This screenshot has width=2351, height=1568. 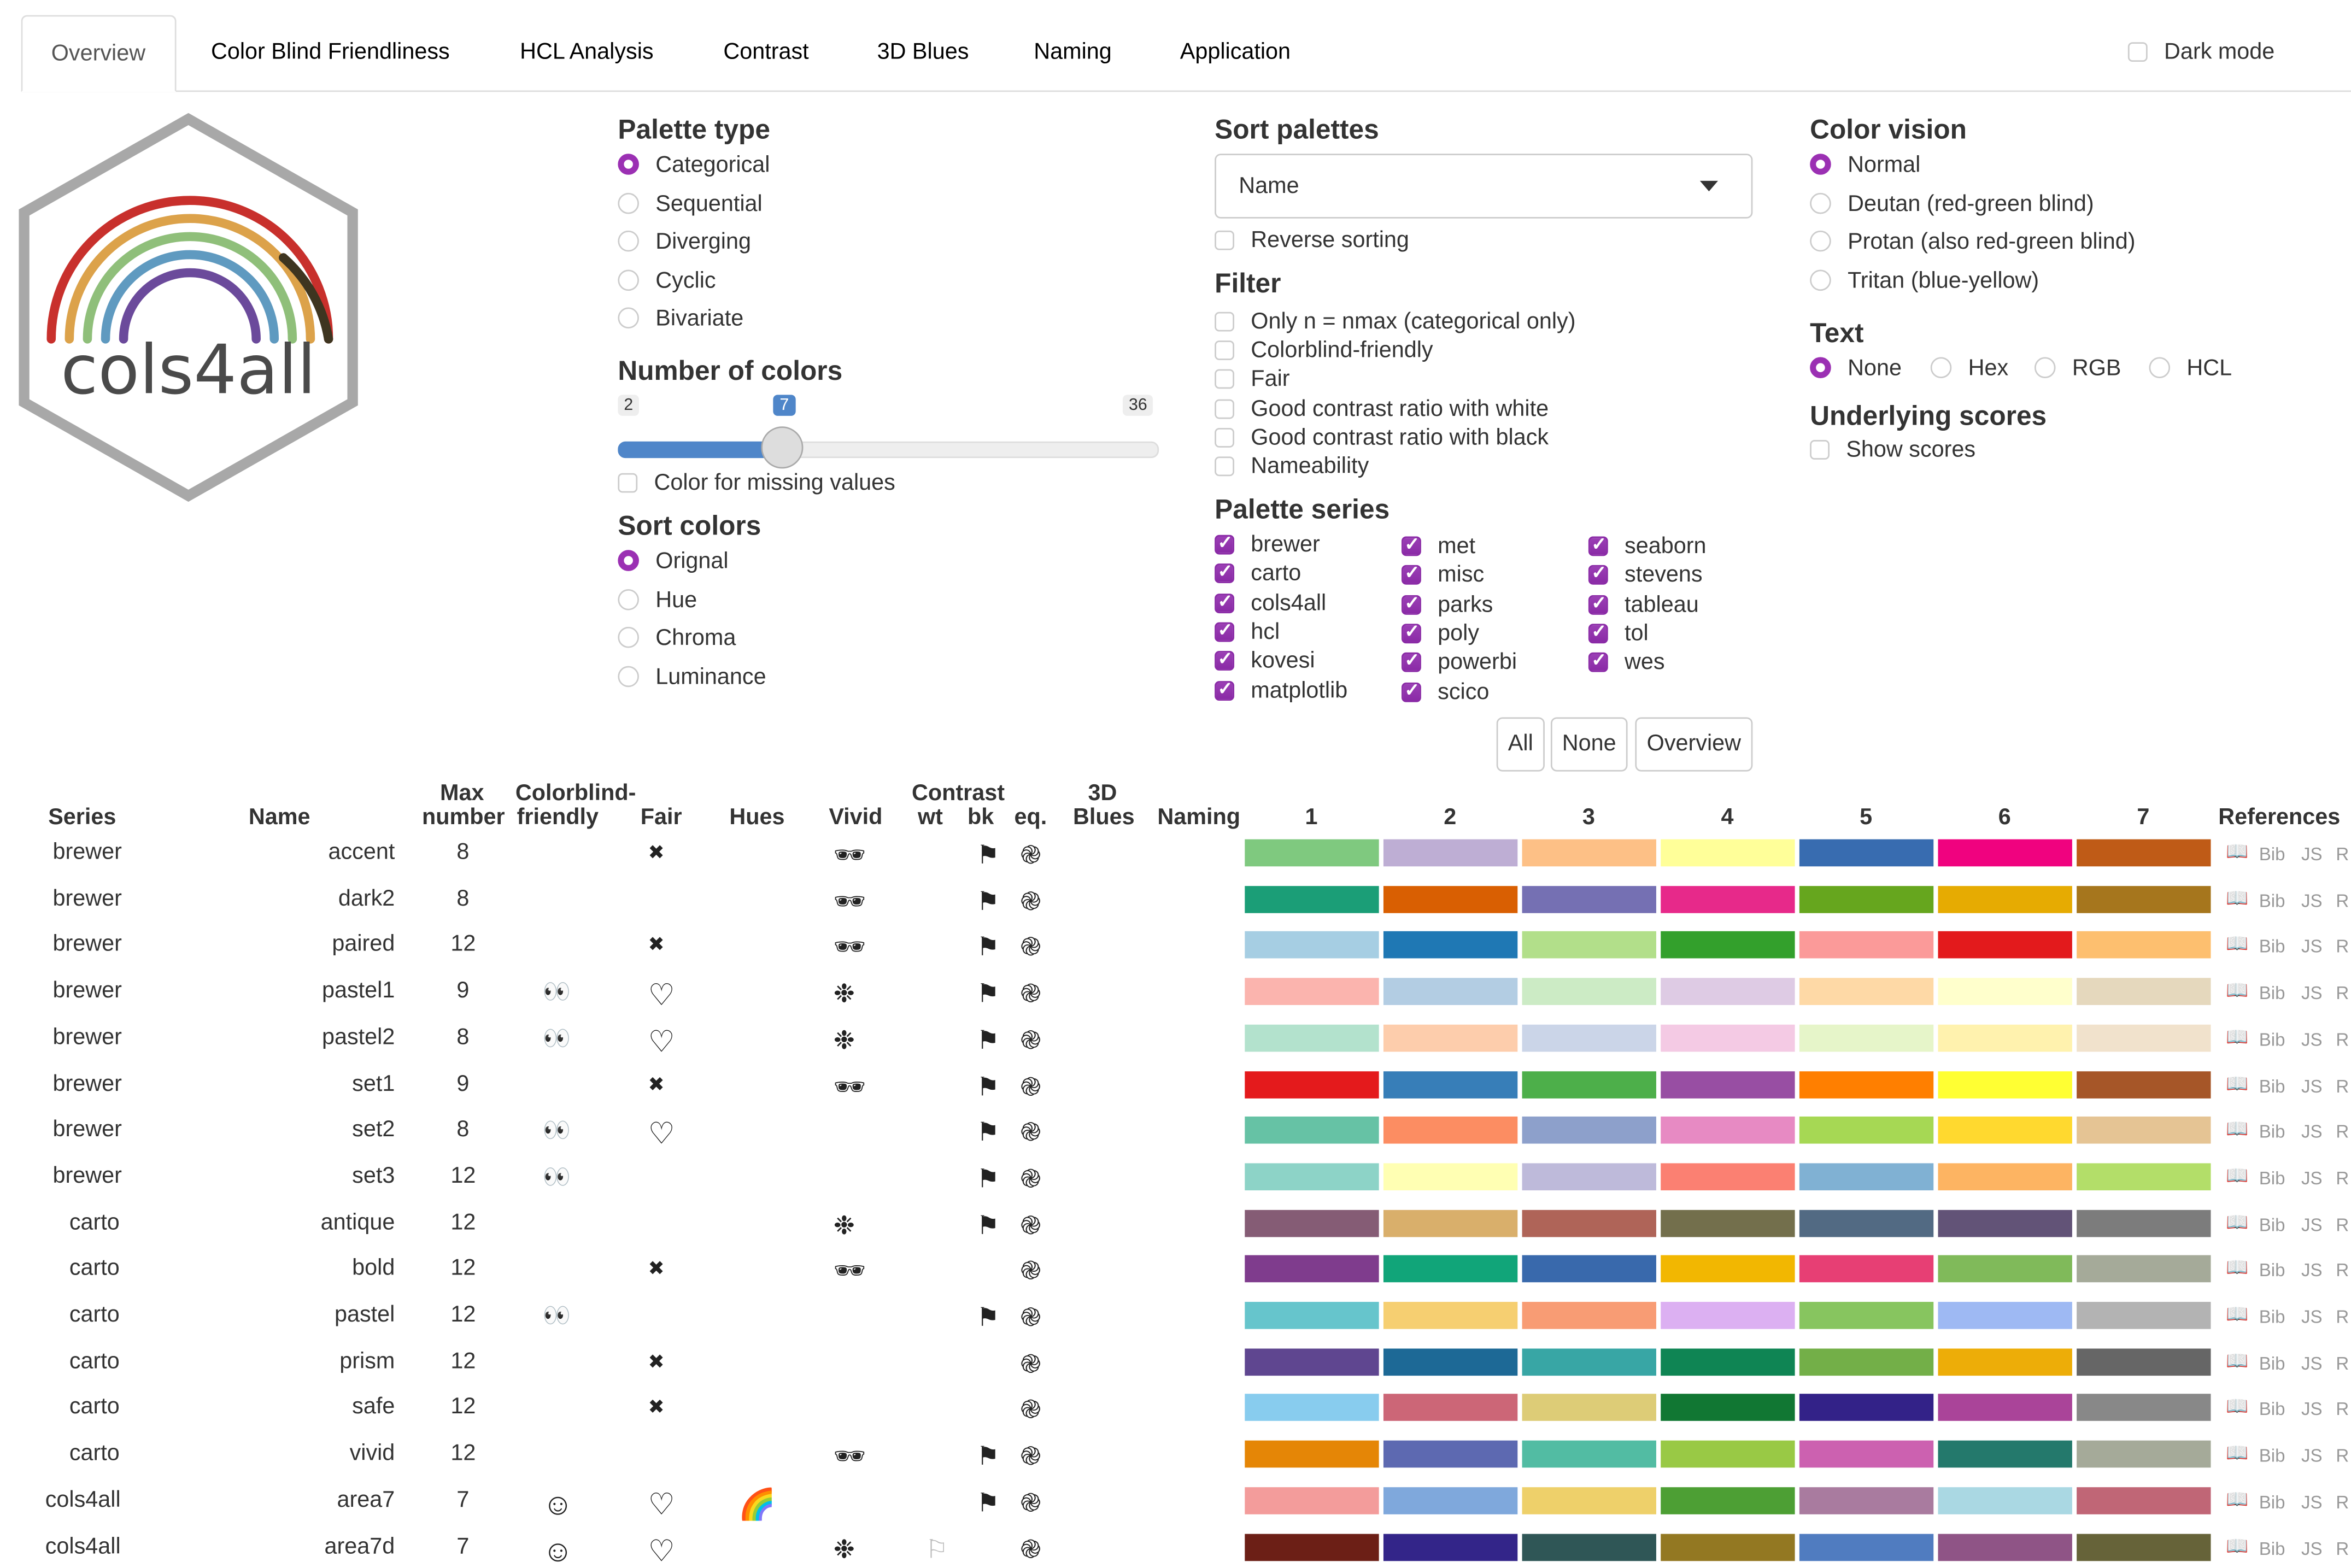 I want to click on row-name: vivid, so click(x=372, y=1453).